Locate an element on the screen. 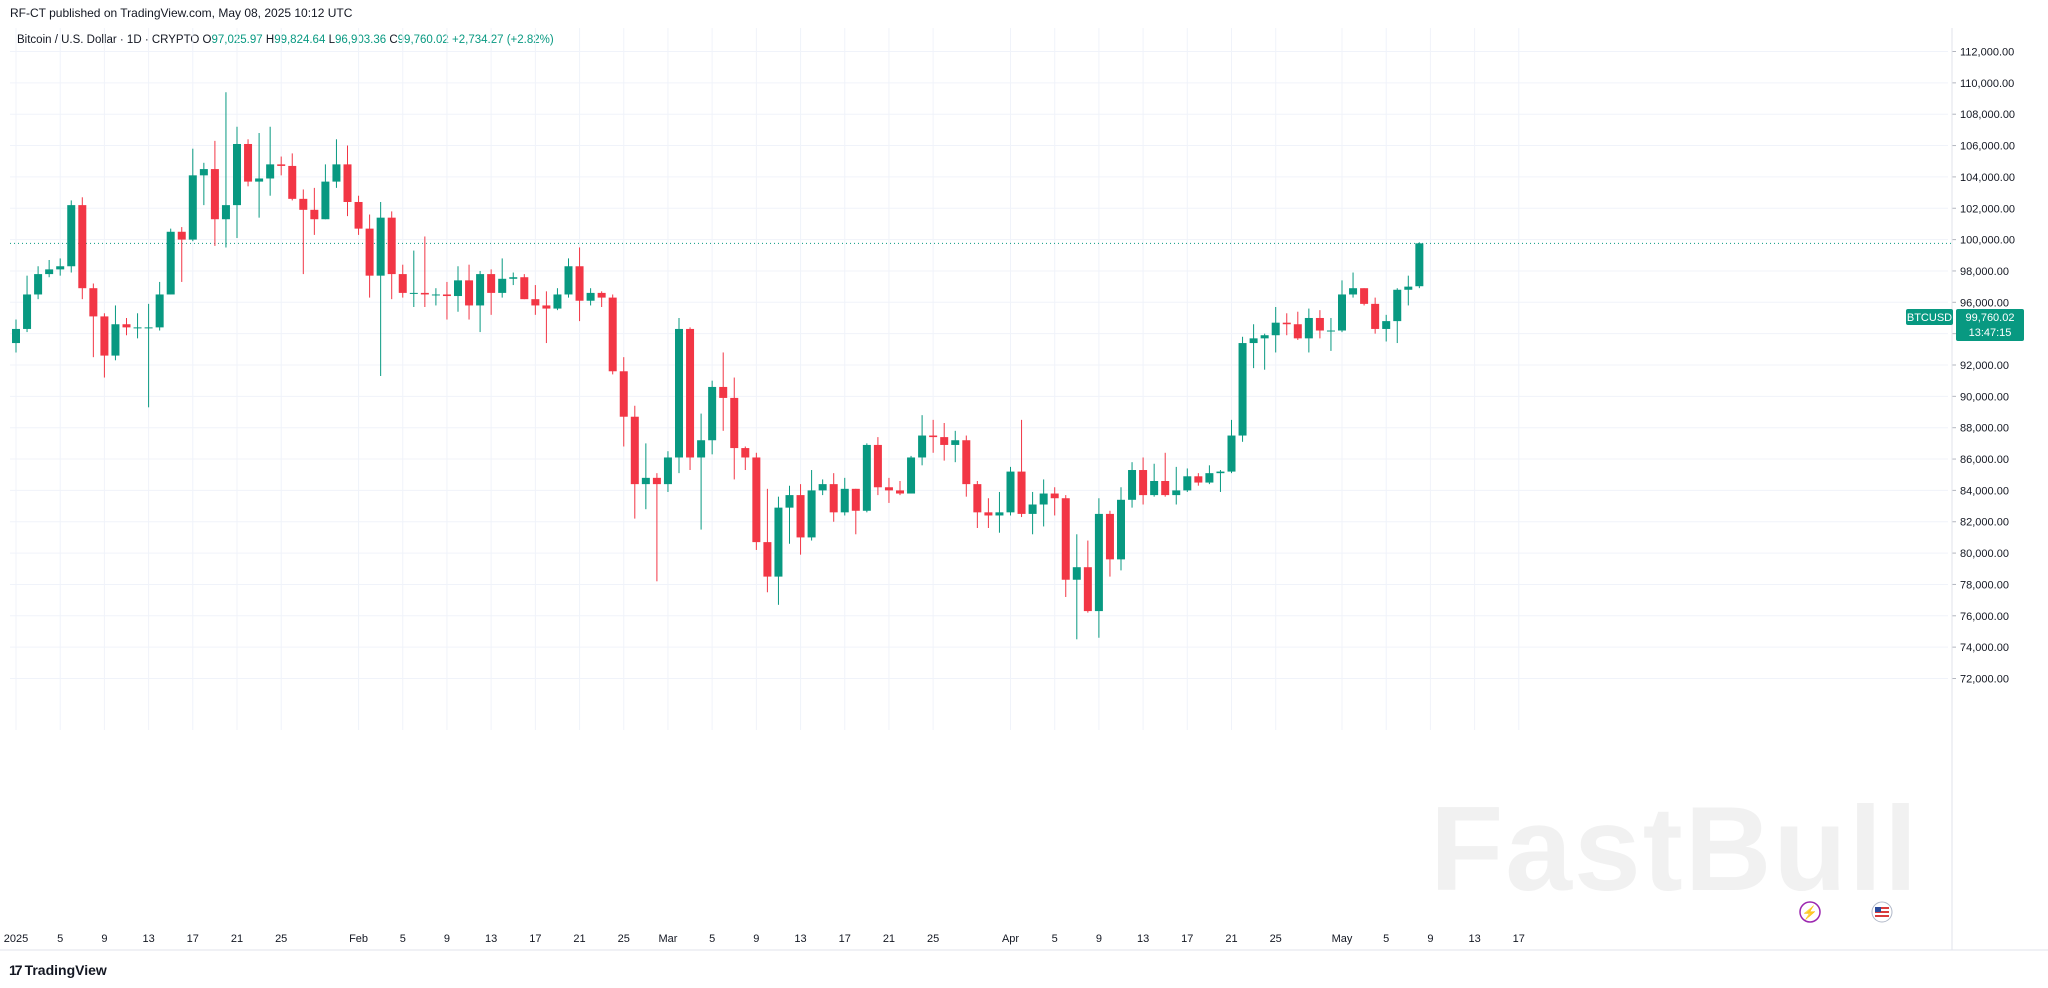  y-tick-label: 84,000.00 is located at coordinates (1984, 491).